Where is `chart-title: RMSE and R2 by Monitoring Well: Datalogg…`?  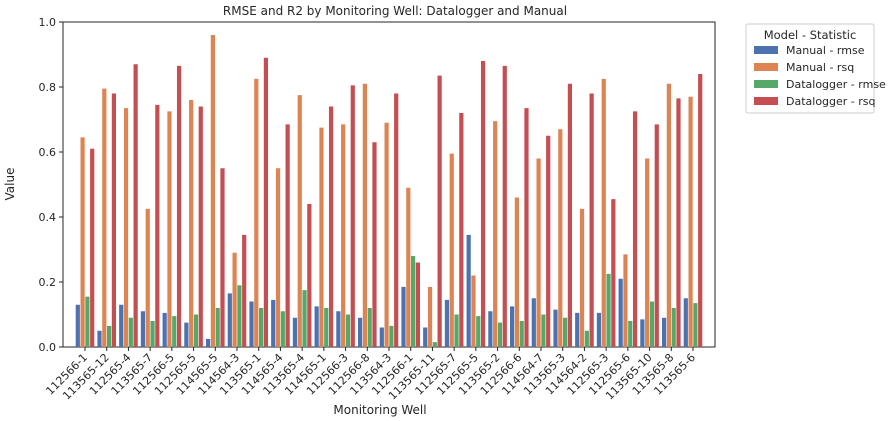 chart-title: RMSE and R2 by Monitoring Well: Datalogg… is located at coordinates (395, 11).